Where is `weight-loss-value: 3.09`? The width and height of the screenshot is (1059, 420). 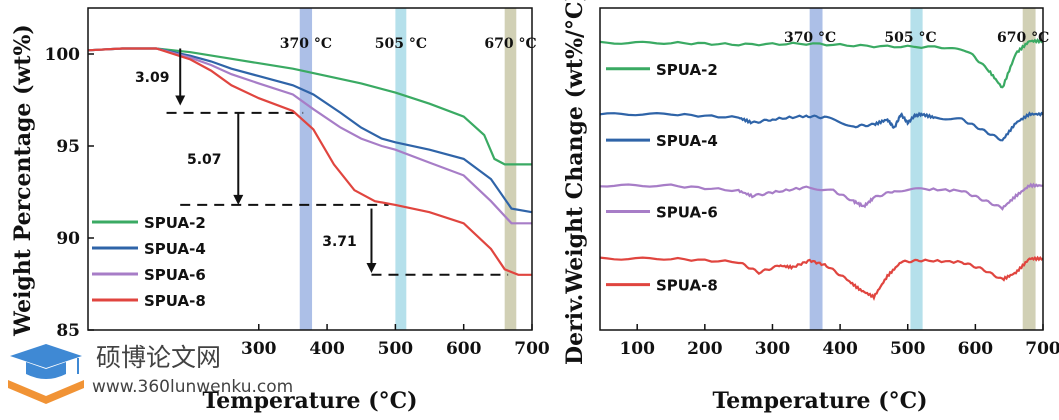 weight-loss-value: 3.09 is located at coordinates (152, 78).